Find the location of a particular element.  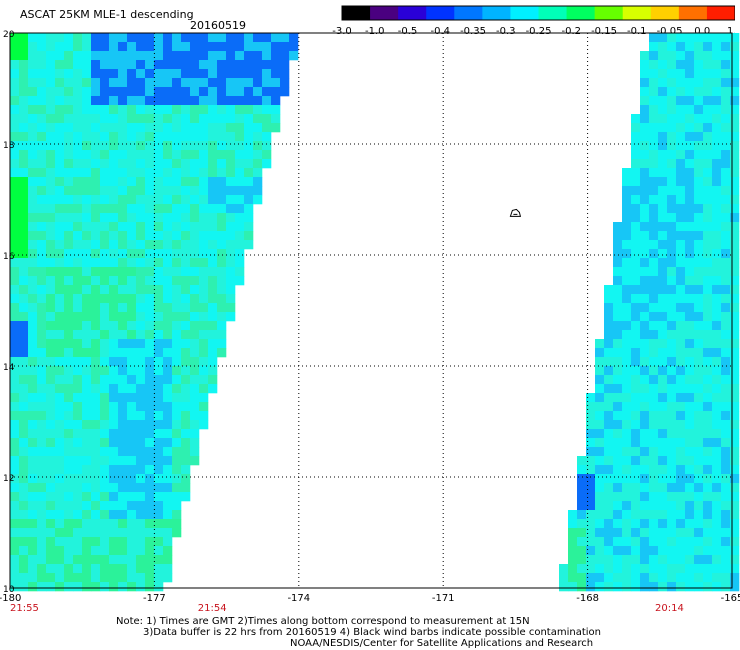

colorbar-tick-label: 1.0 is located at coordinates (731, 31).